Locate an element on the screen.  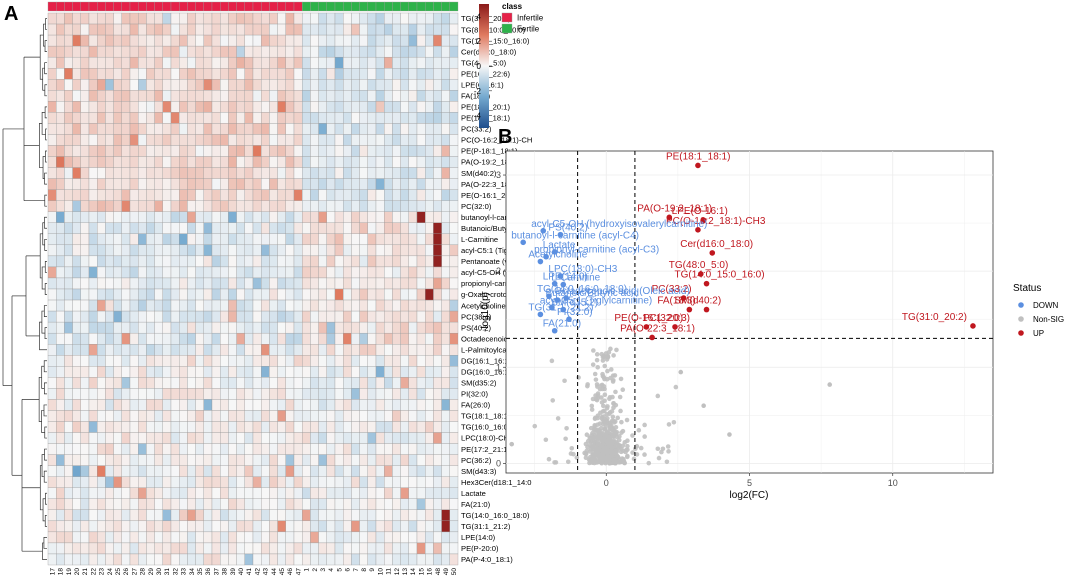
point-label: LPC(18:0)-CH3 is located at coordinates (582, 269).